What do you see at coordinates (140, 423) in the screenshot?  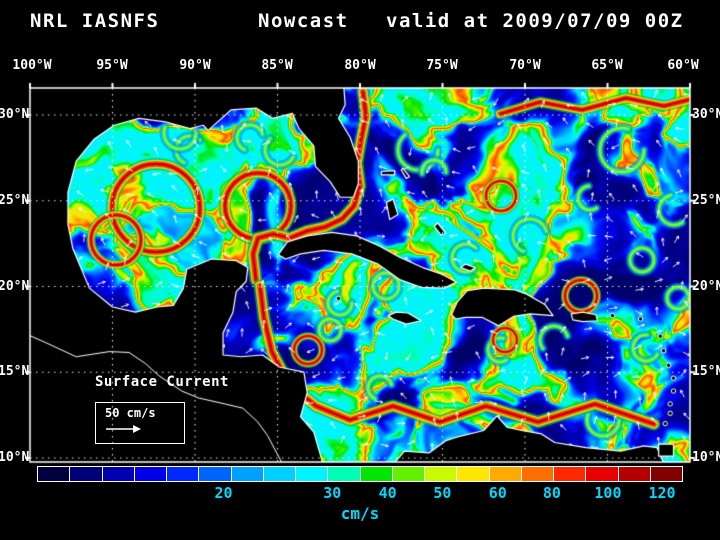 I see `current-scale-box: 50 cm/s` at bounding box center [140, 423].